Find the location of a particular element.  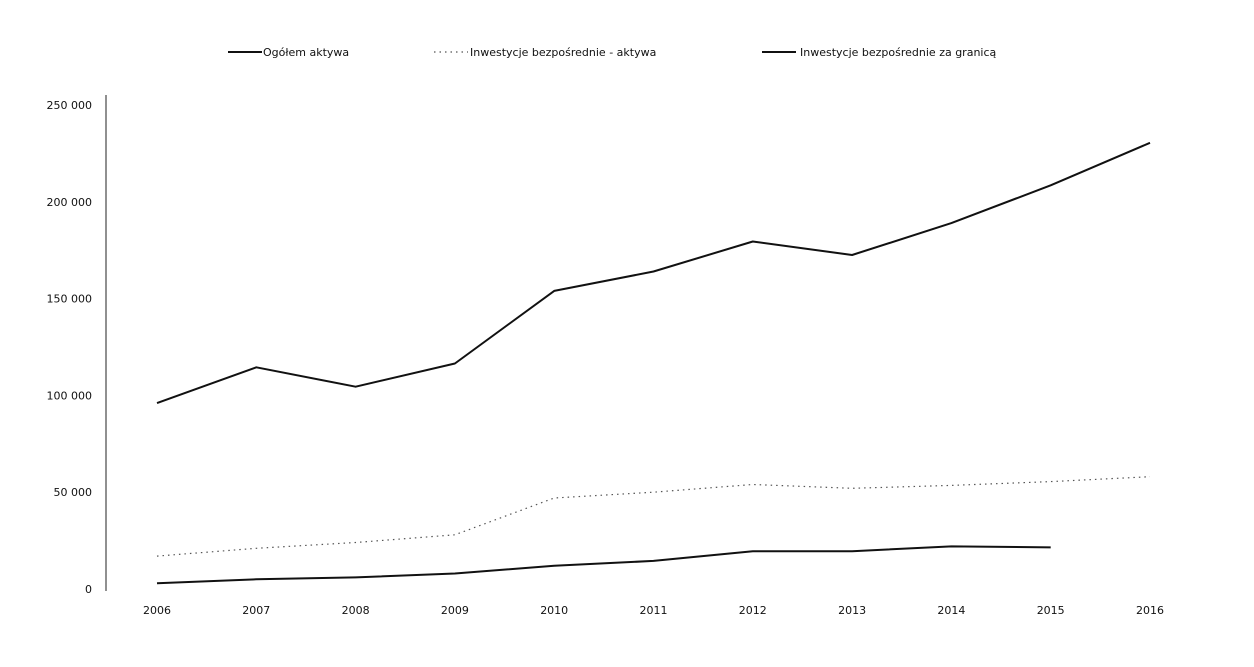

y-tick-label: 0 is located at coordinates (88, 589).